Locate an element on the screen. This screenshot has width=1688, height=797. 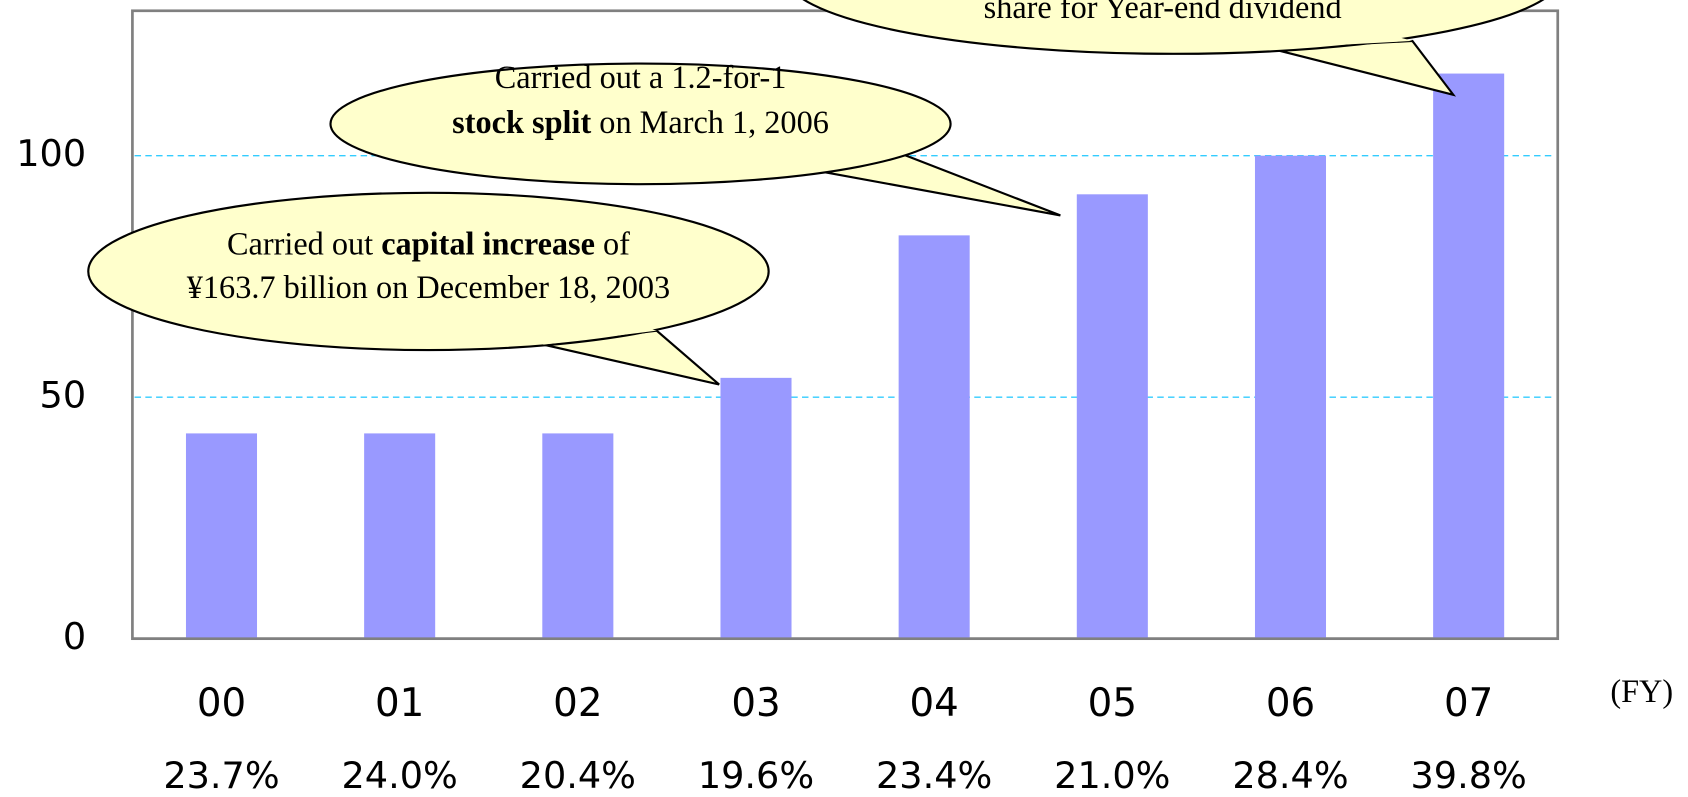
x-axis-label: (FY) is located at coordinates (1641, 691).